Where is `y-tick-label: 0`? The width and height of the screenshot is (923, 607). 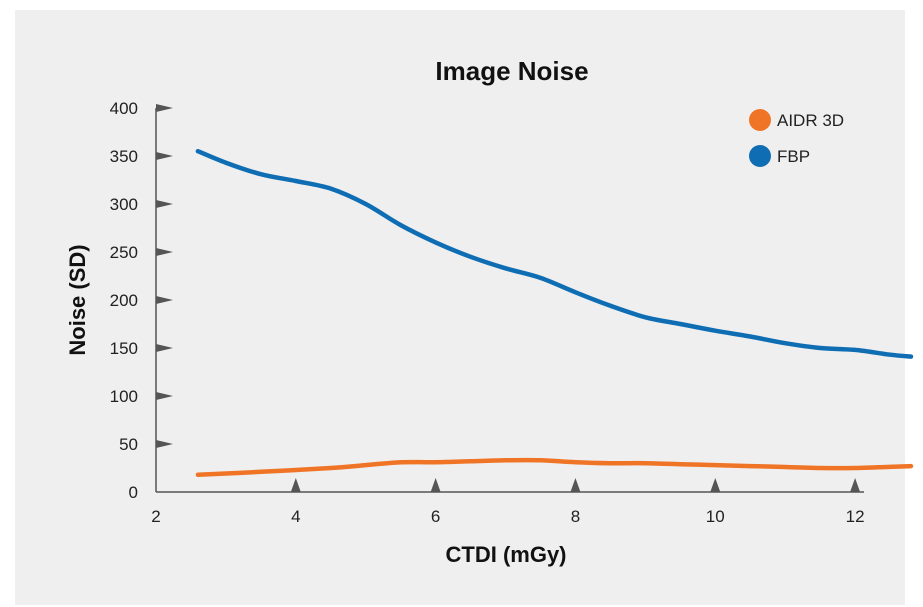
y-tick-label: 0 is located at coordinates (133, 492).